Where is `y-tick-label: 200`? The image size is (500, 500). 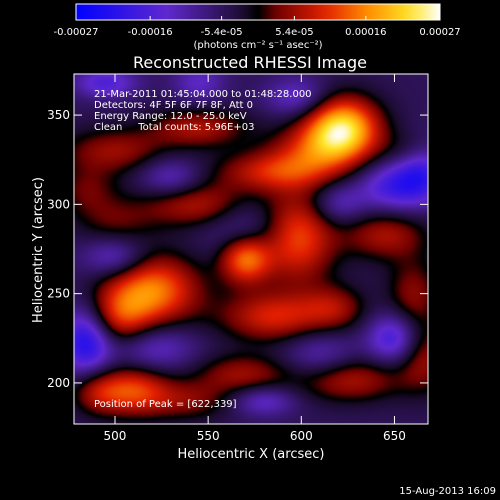
y-tick-label: 200 is located at coordinates (58, 383).